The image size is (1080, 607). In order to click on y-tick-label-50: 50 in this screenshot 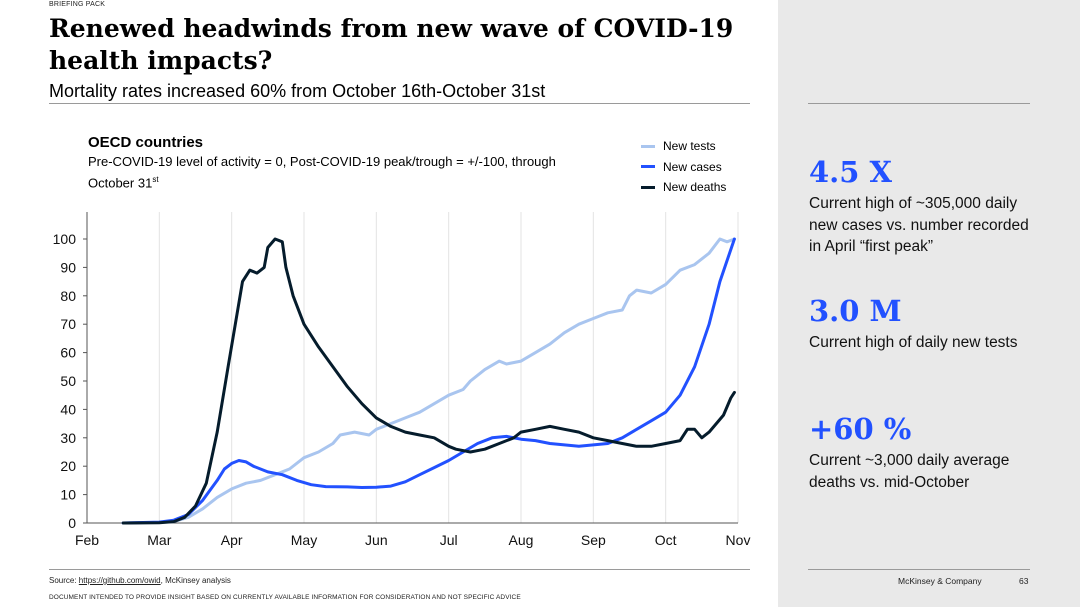, I will do `click(68, 381)`.